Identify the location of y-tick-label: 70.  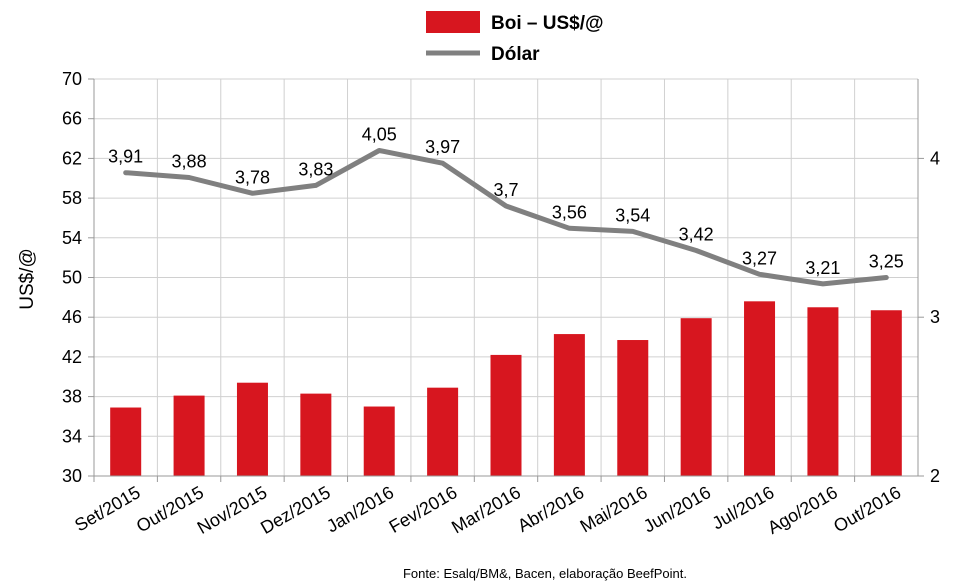
(72, 79).